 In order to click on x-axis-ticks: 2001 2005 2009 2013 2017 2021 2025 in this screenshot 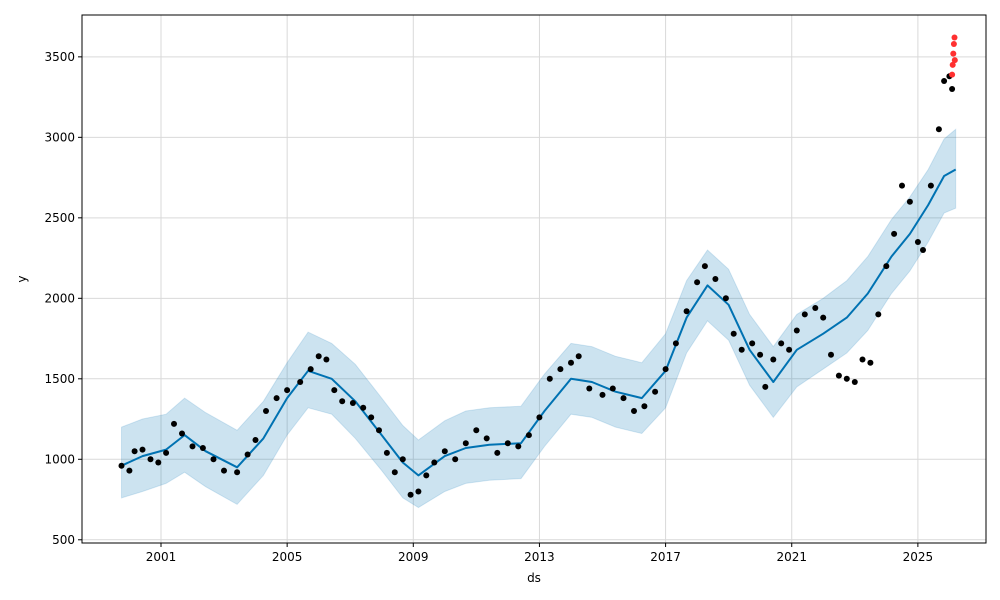, I will do `click(539, 553)`.